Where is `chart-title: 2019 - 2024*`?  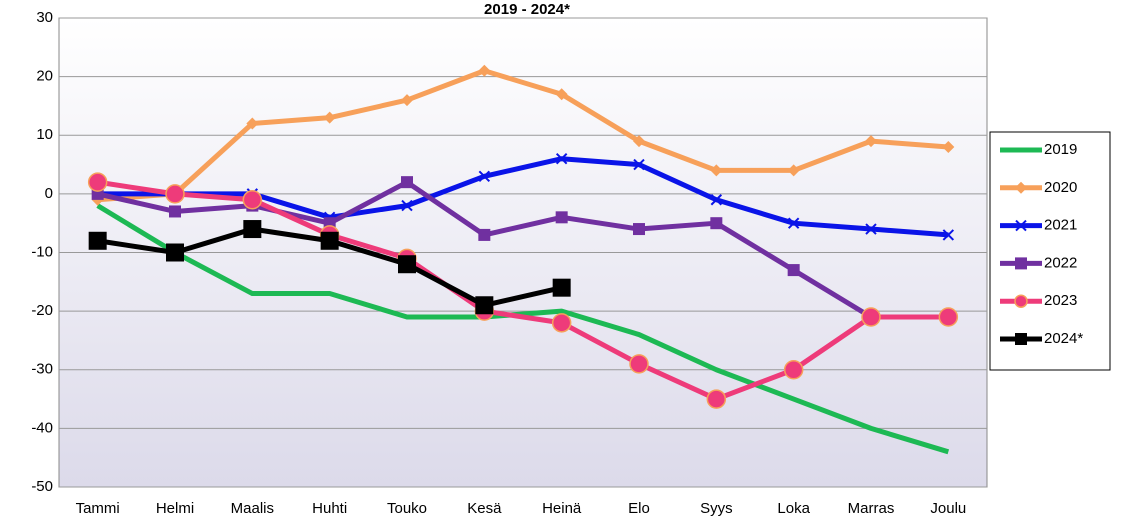
chart-title: 2019 - 2024* is located at coordinates (527, 9).